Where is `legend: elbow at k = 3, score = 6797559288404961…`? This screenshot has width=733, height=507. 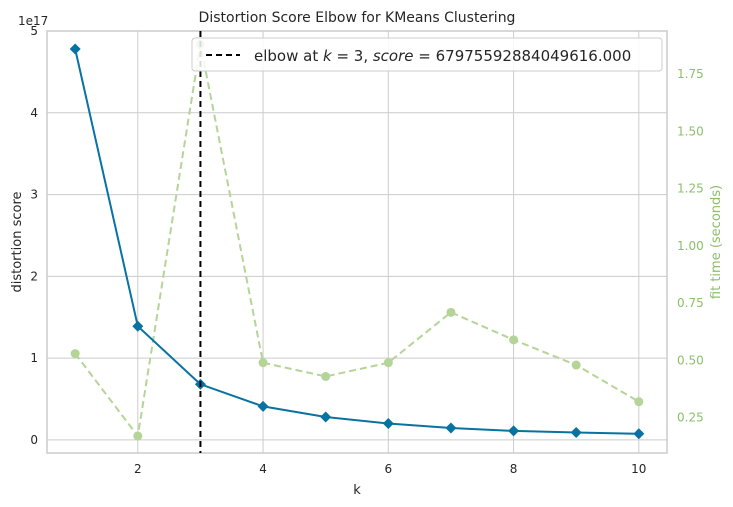 legend: elbow at k = 3, score = 6797559288404961… is located at coordinates (427, 54).